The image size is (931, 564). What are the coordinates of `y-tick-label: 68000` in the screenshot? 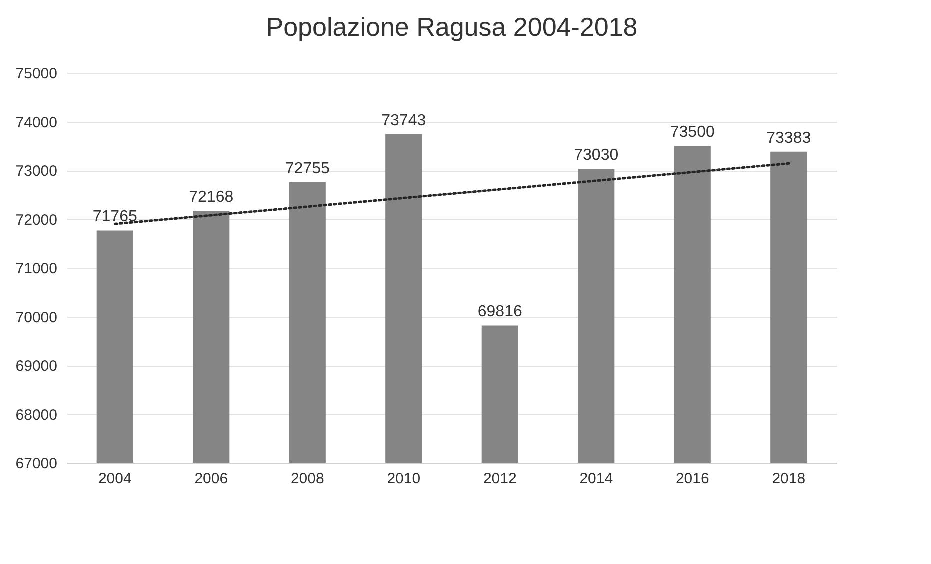 It's located at (37, 415).